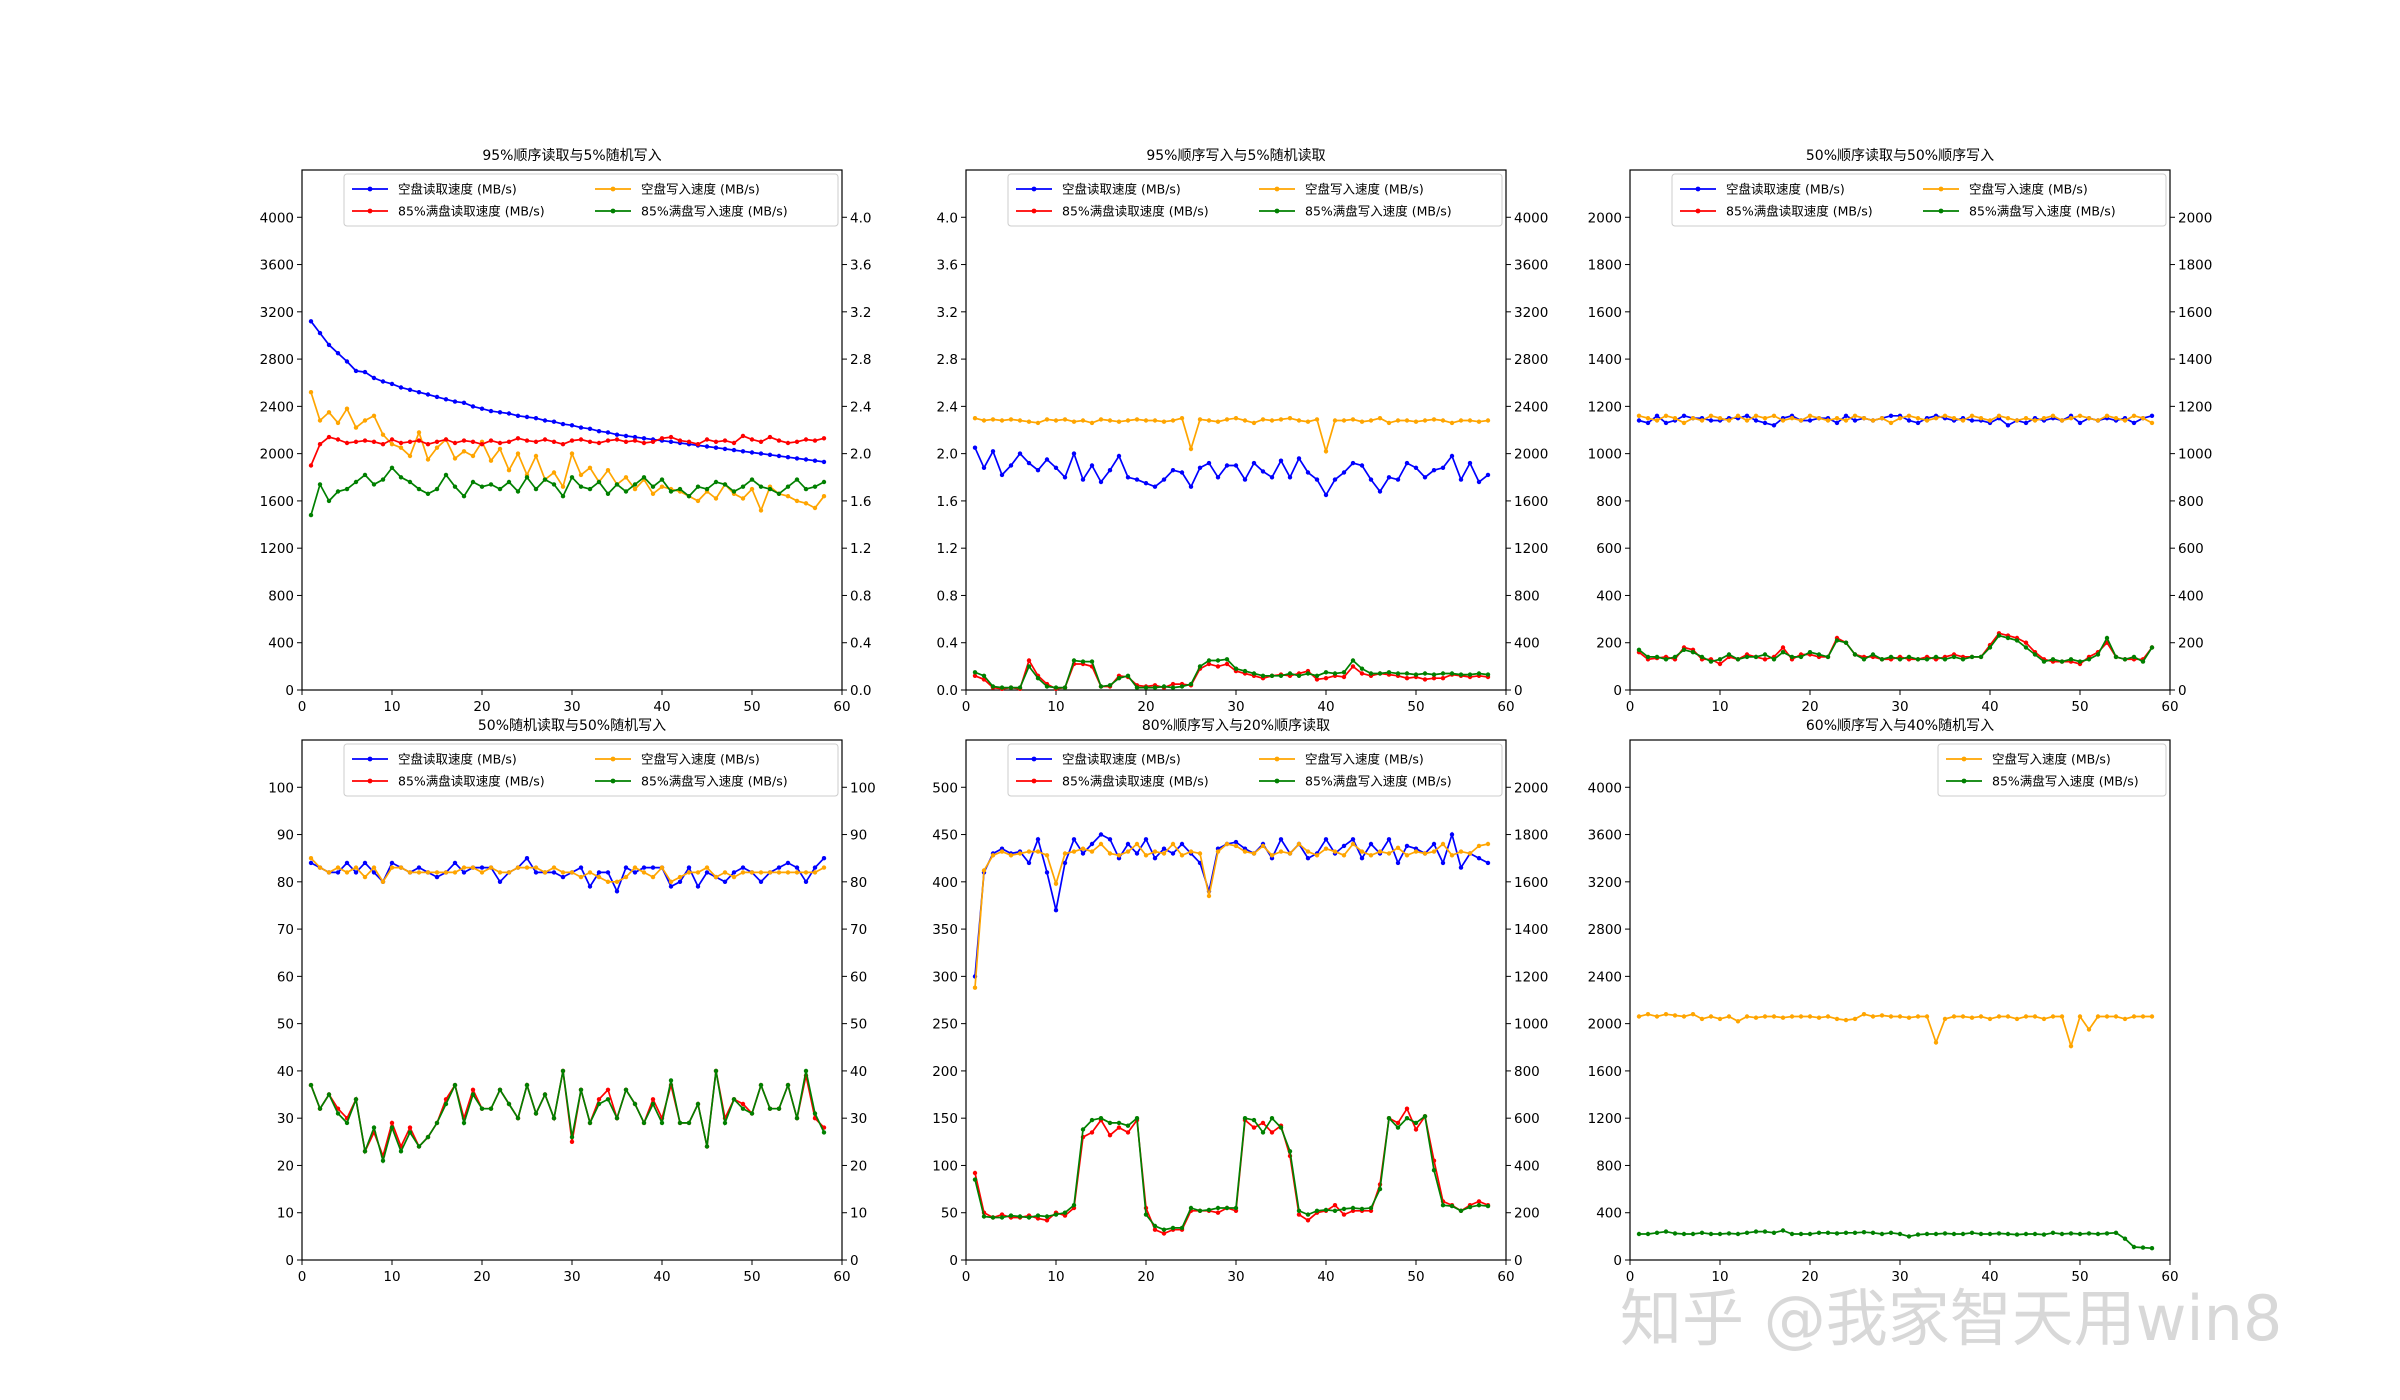 Image resolution: width=2400 pixels, height=1400 pixels. I want to click on legend-label: 空盘写入速度 (MB/s), so click(700, 189).